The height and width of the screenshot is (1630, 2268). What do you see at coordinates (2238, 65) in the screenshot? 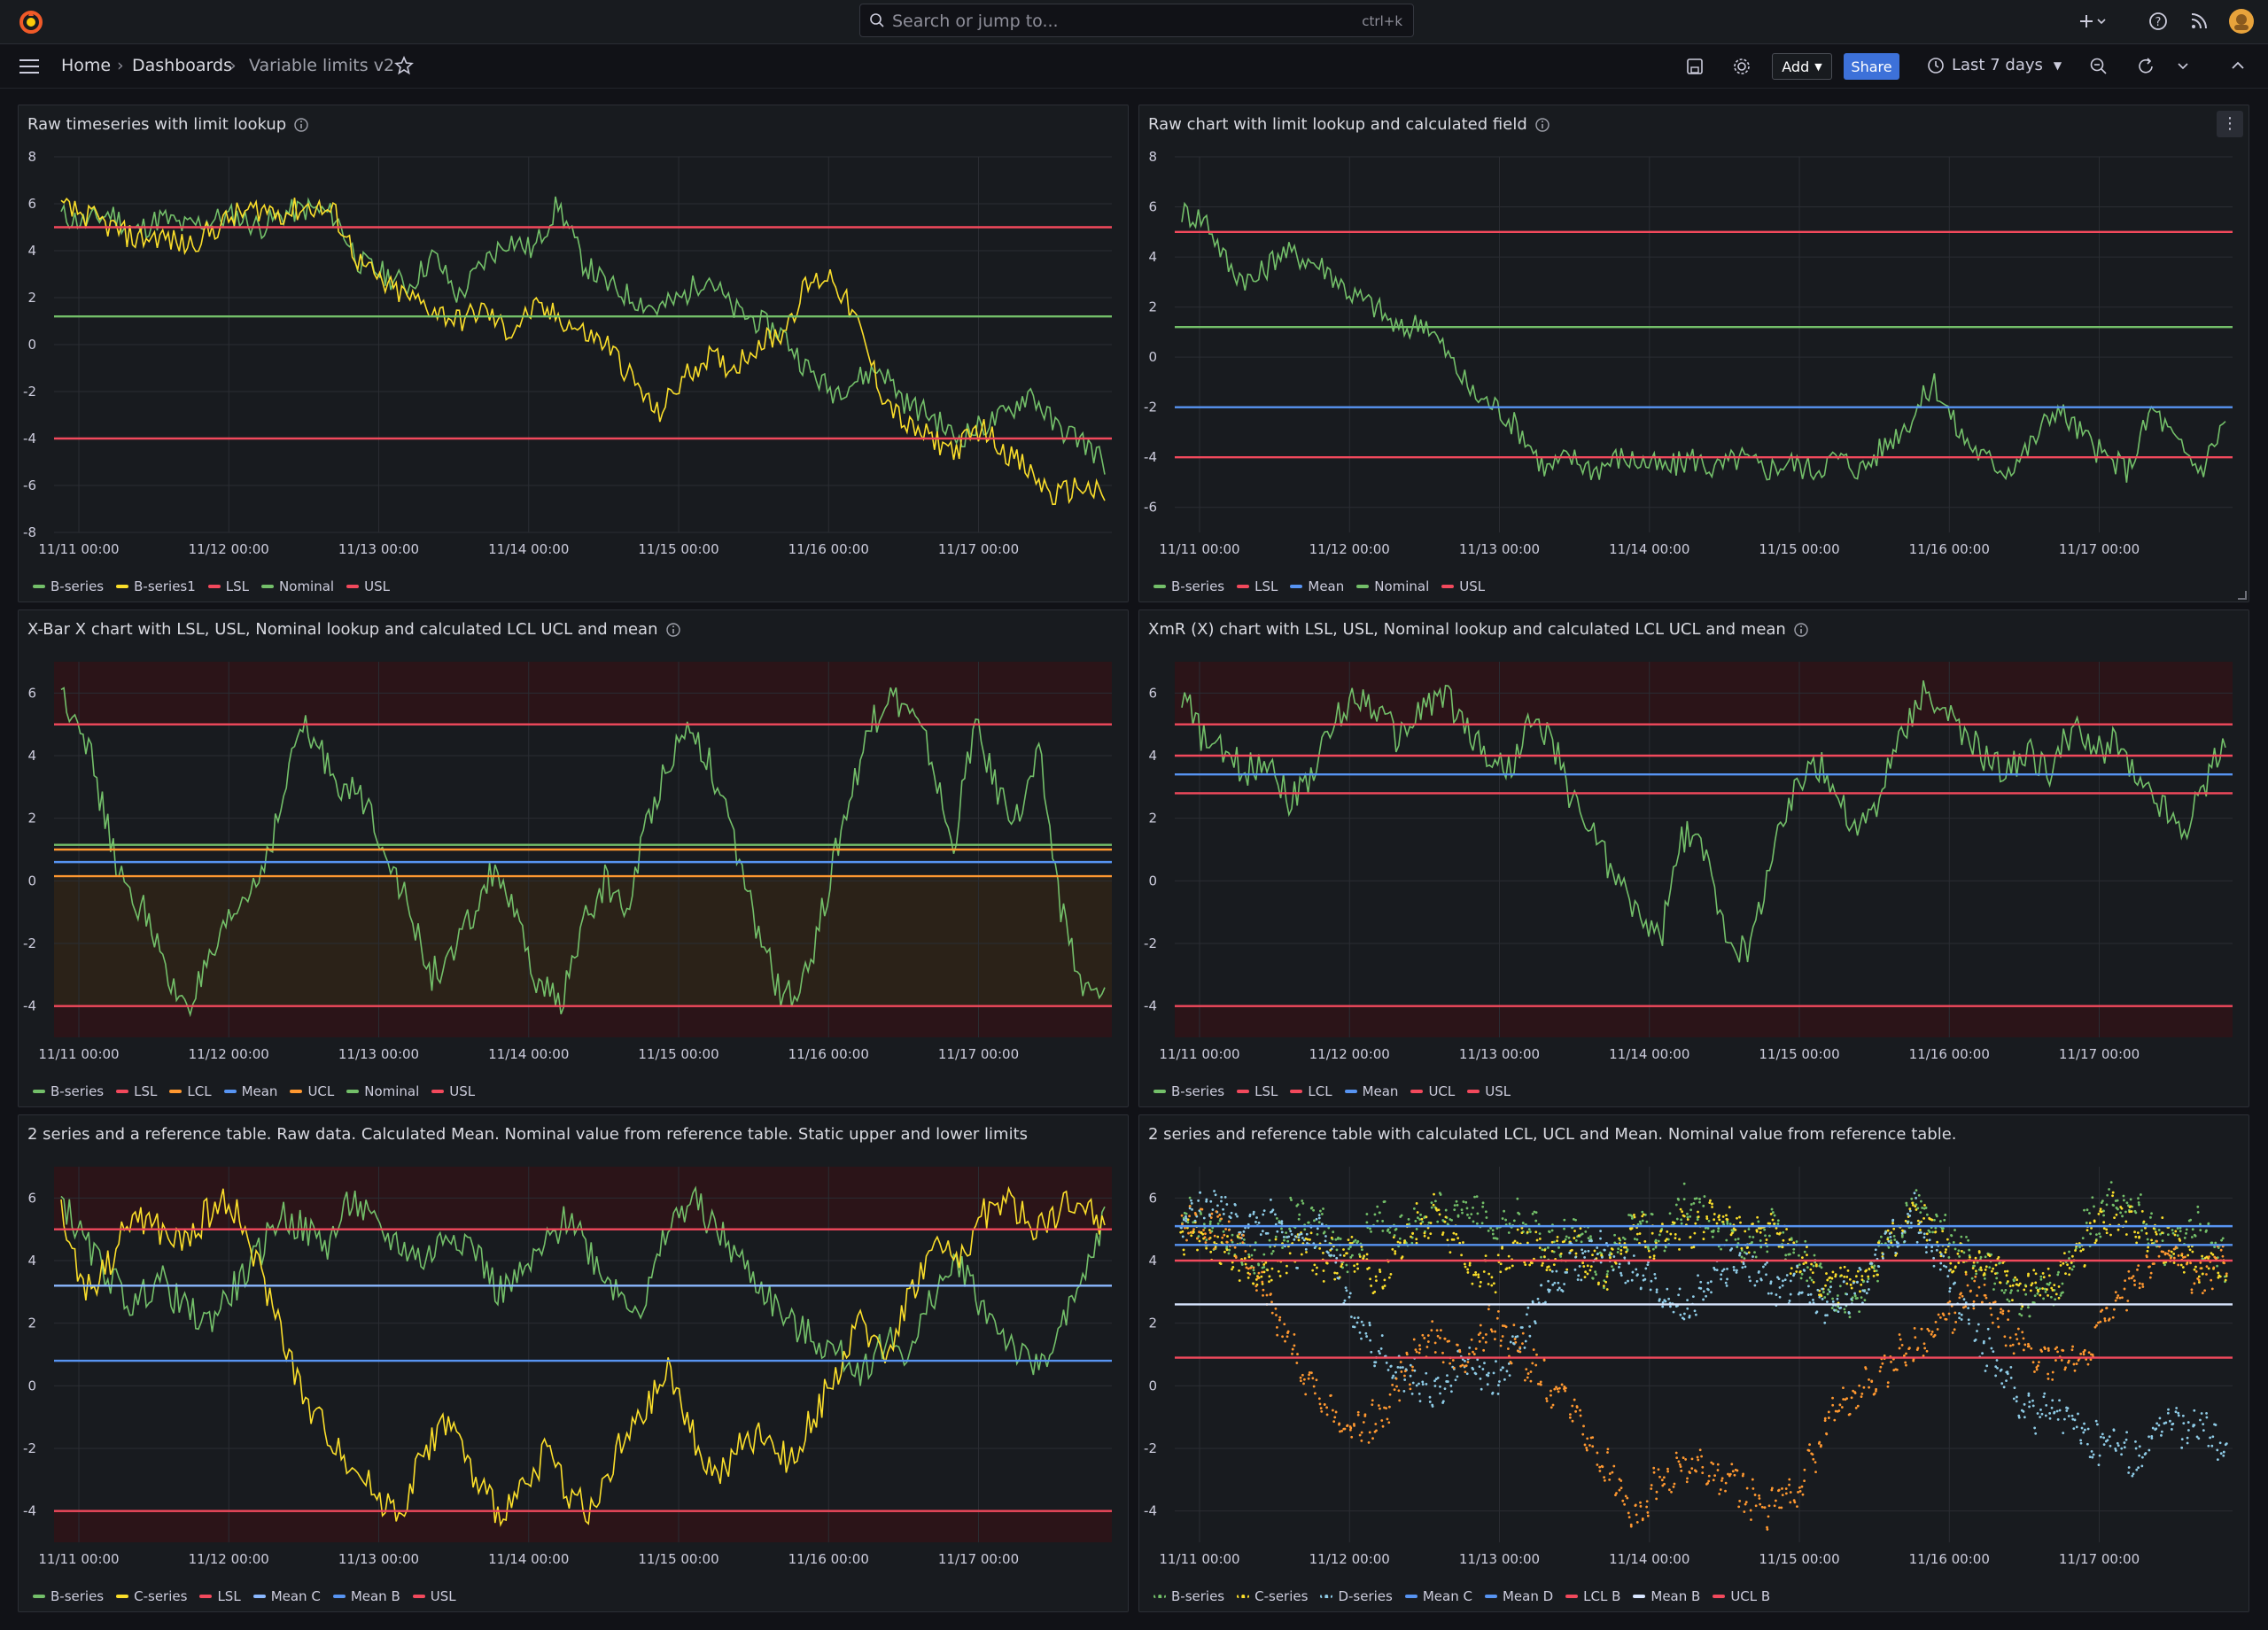
I see `collapse-up-icon` at bounding box center [2238, 65].